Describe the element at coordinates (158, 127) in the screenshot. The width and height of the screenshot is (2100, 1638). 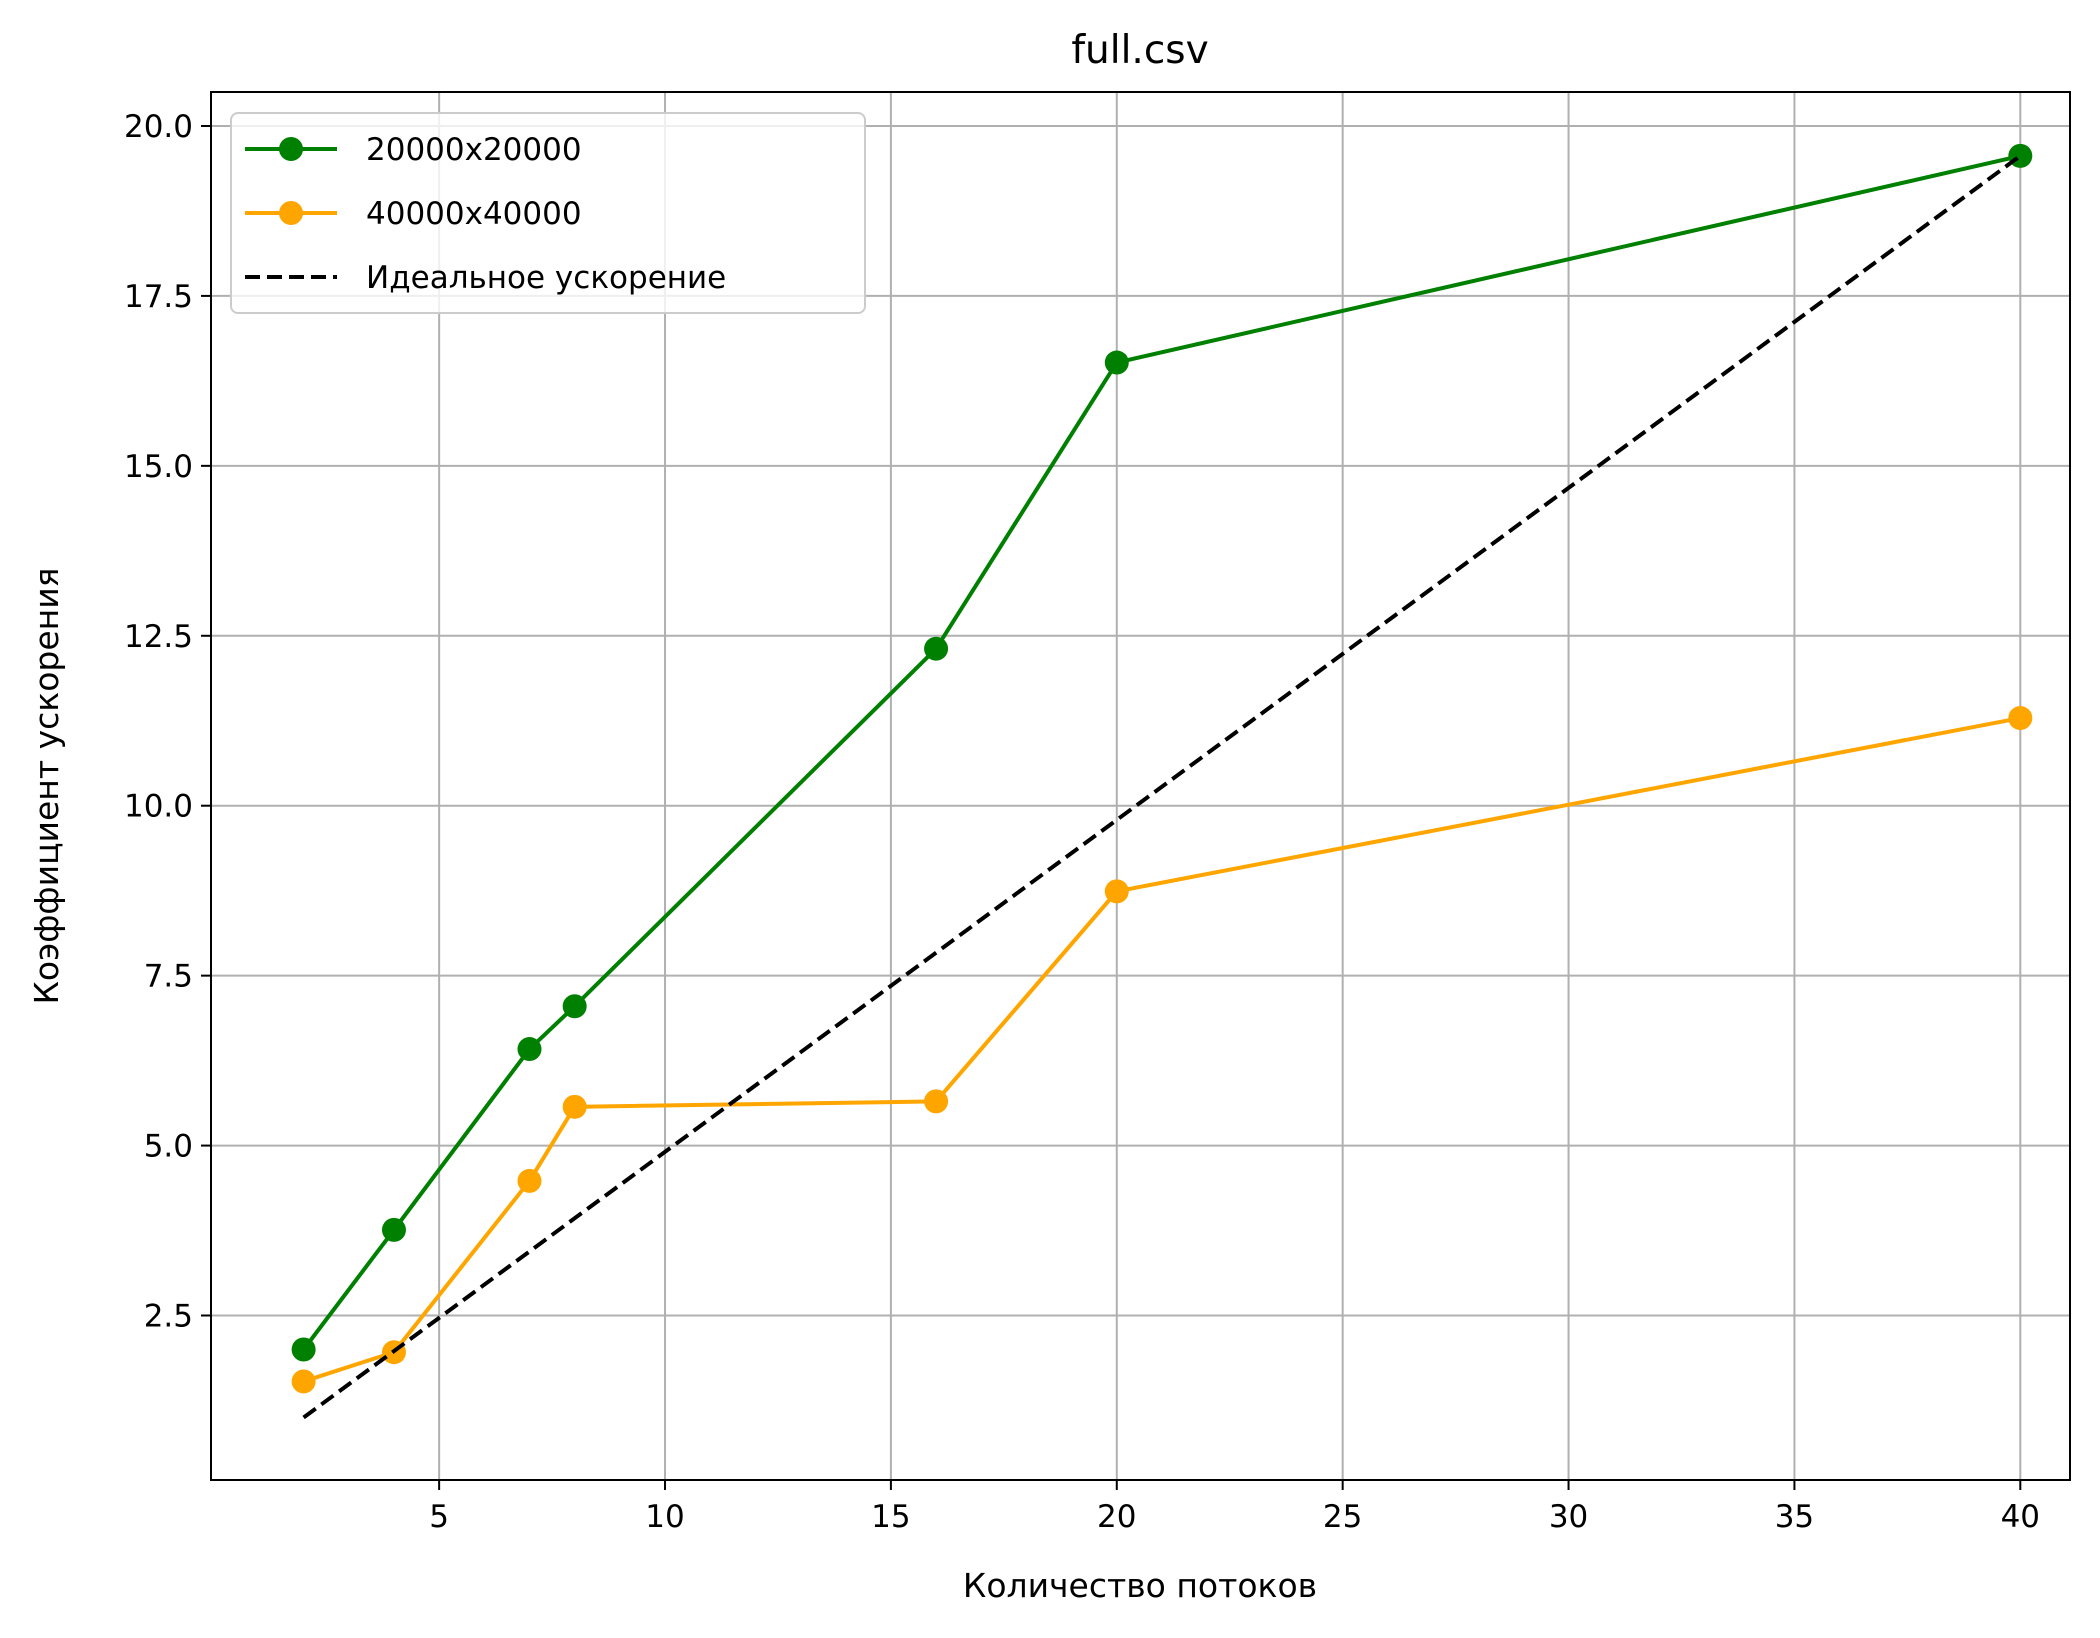
I see `y-tick-label: 20.0` at that location.